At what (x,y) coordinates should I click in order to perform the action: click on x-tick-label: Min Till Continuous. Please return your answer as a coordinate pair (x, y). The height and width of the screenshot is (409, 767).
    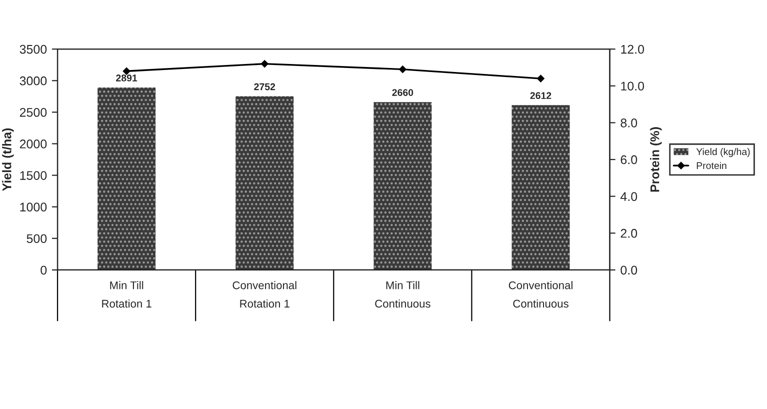
    Looking at the image, I should click on (402, 294).